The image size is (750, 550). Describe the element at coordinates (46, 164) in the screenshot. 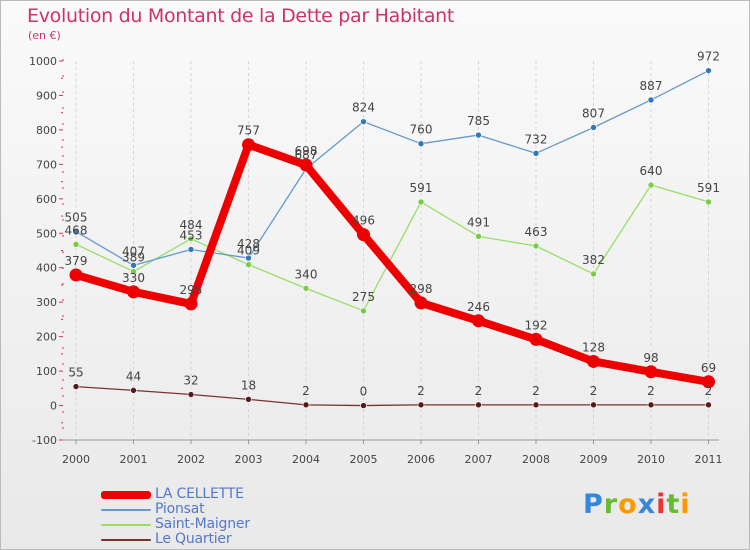

I see `y-tick-label: 700` at that location.